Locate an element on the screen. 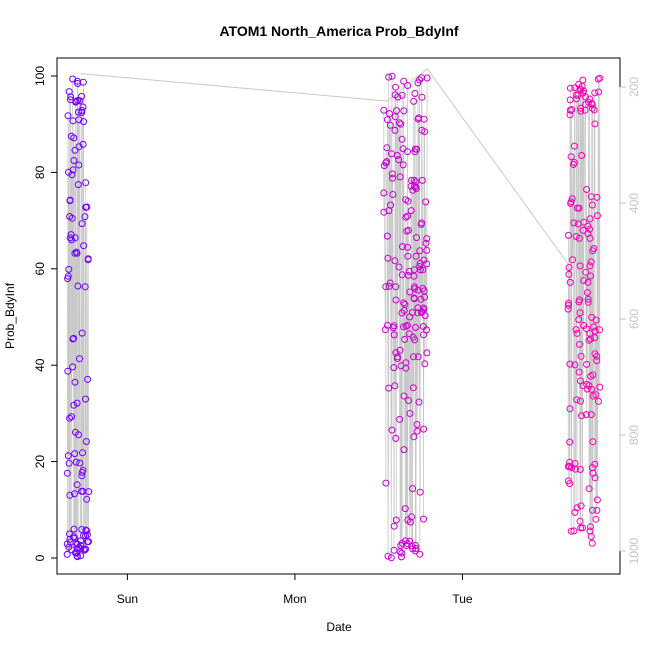 Image resolution: width=650 pixels, height=650 pixels. y2-tick-label: 600 is located at coordinates (634, 319).